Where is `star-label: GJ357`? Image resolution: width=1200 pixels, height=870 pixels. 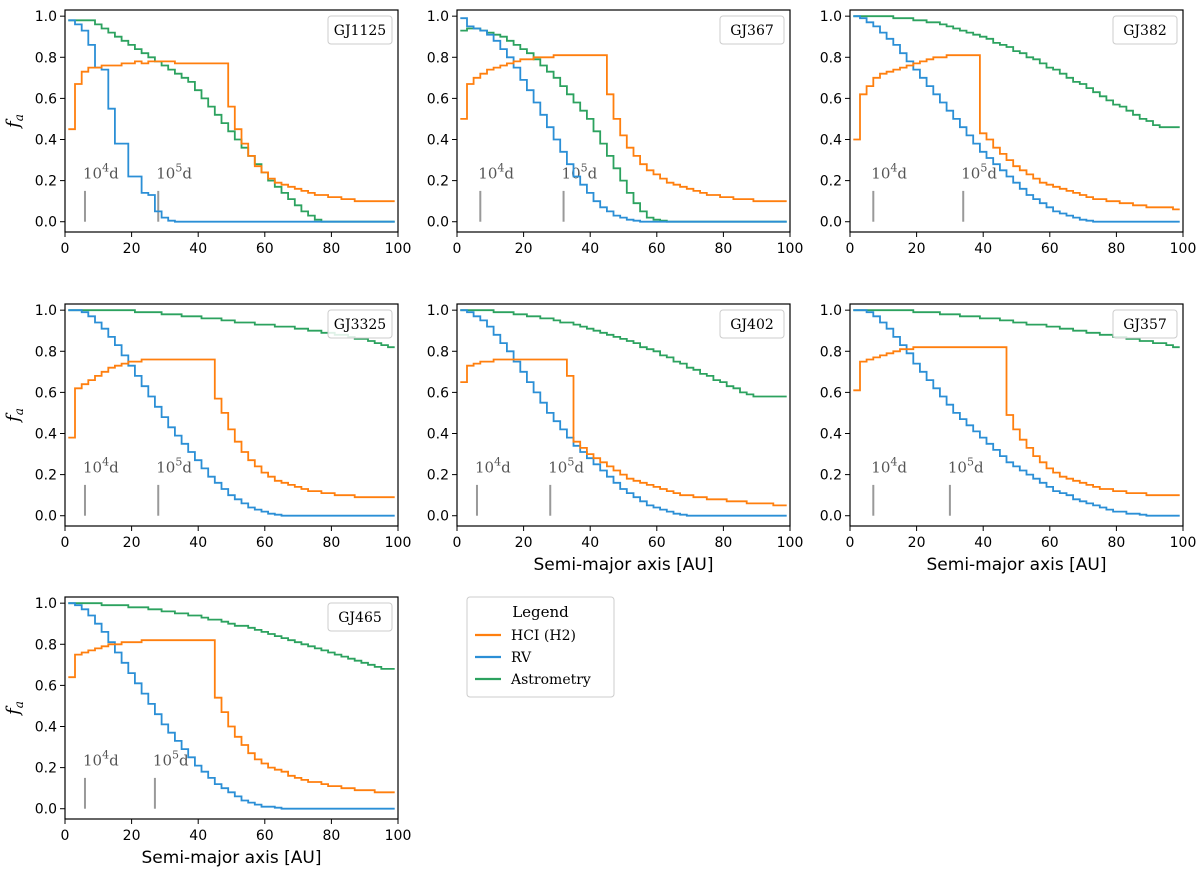
star-label: GJ357 is located at coordinates (1145, 325).